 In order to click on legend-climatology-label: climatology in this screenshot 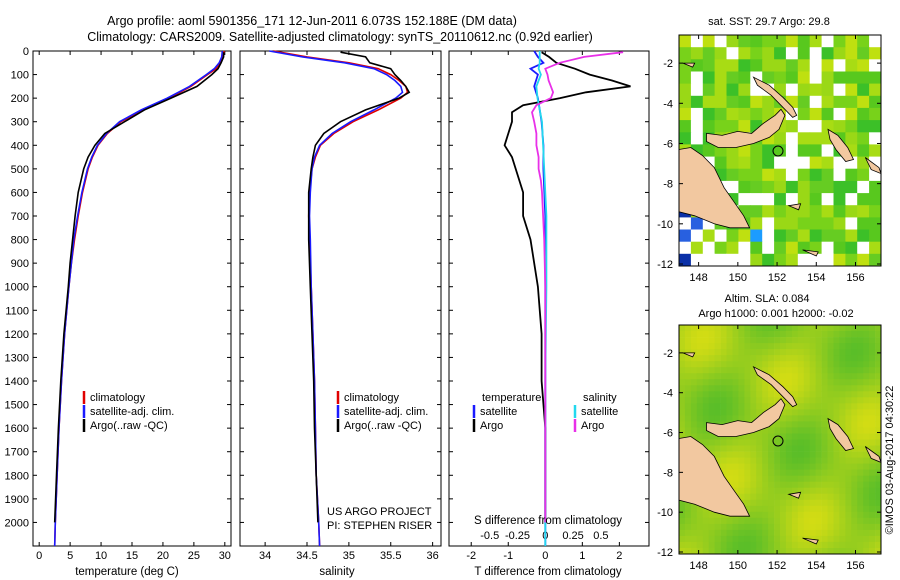, I will do `click(372, 398)`.